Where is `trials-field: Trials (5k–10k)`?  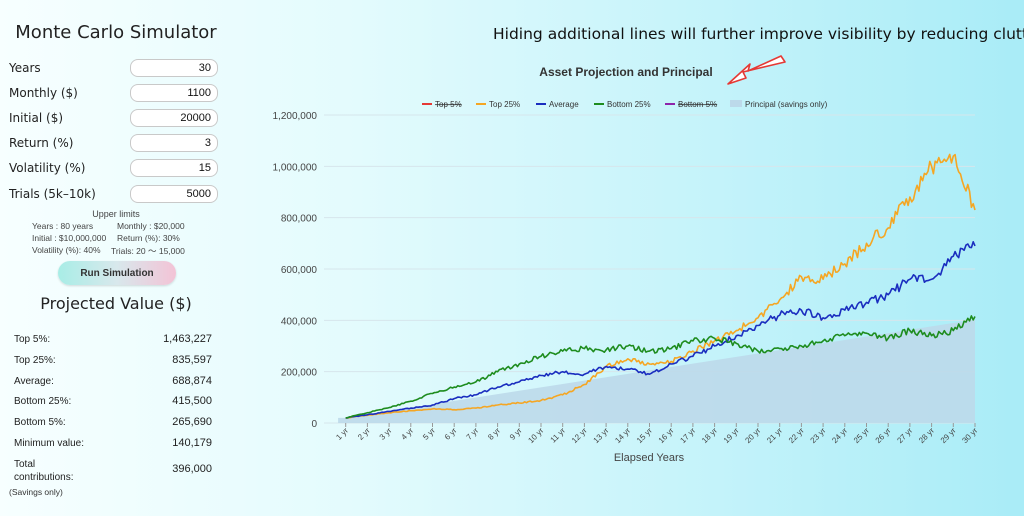 trials-field: Trials (5k–10k) is located at coordinates (114, 195).